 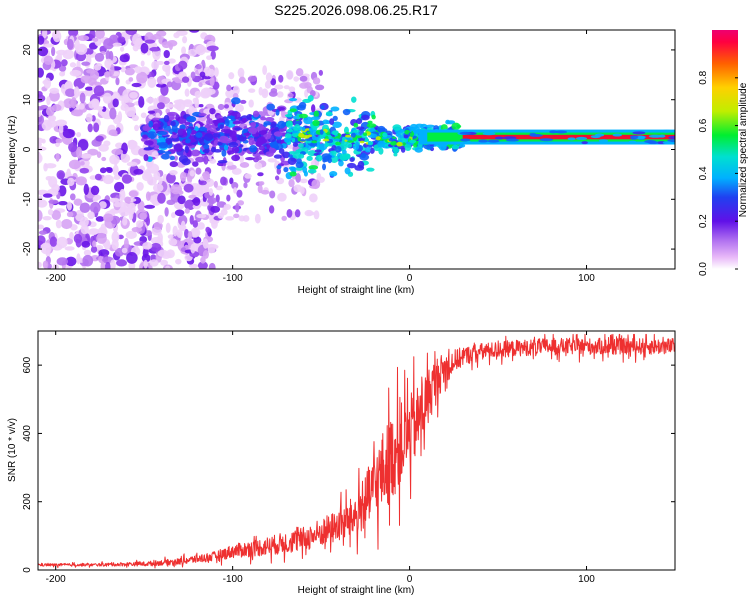 I want to click on snr-x-tick-label: 0, so click(x=410, y=579).